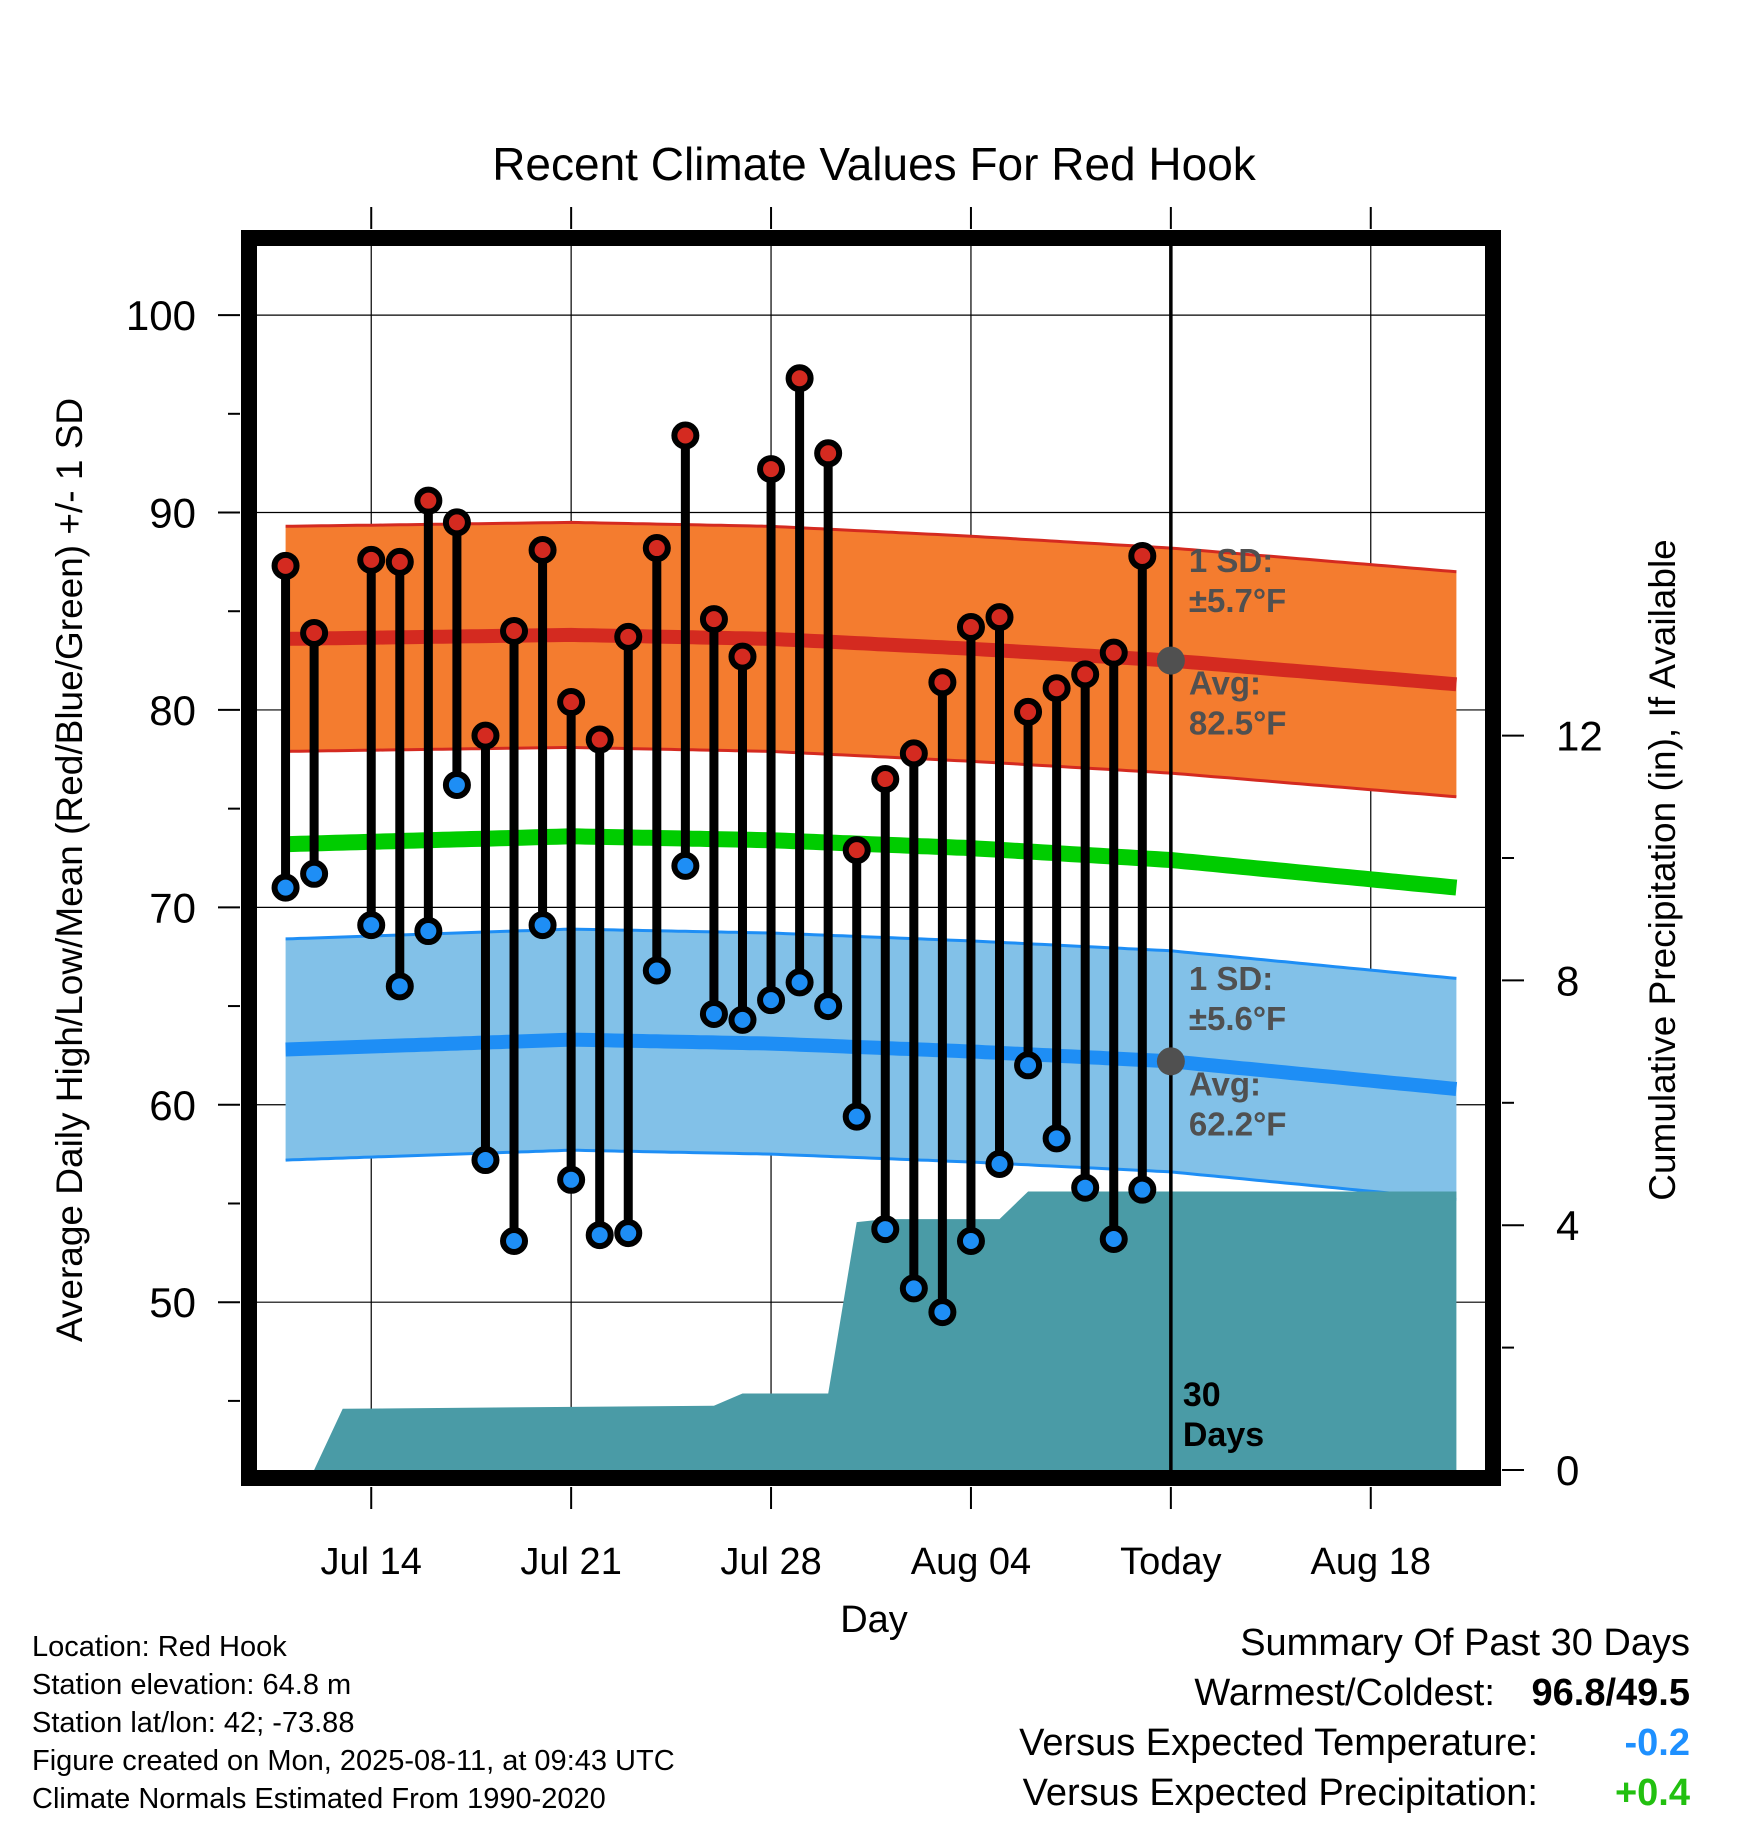 This screenshot has height=1828, width=1748. I want to click on x-axis-label: Day, so click(874, 1620).